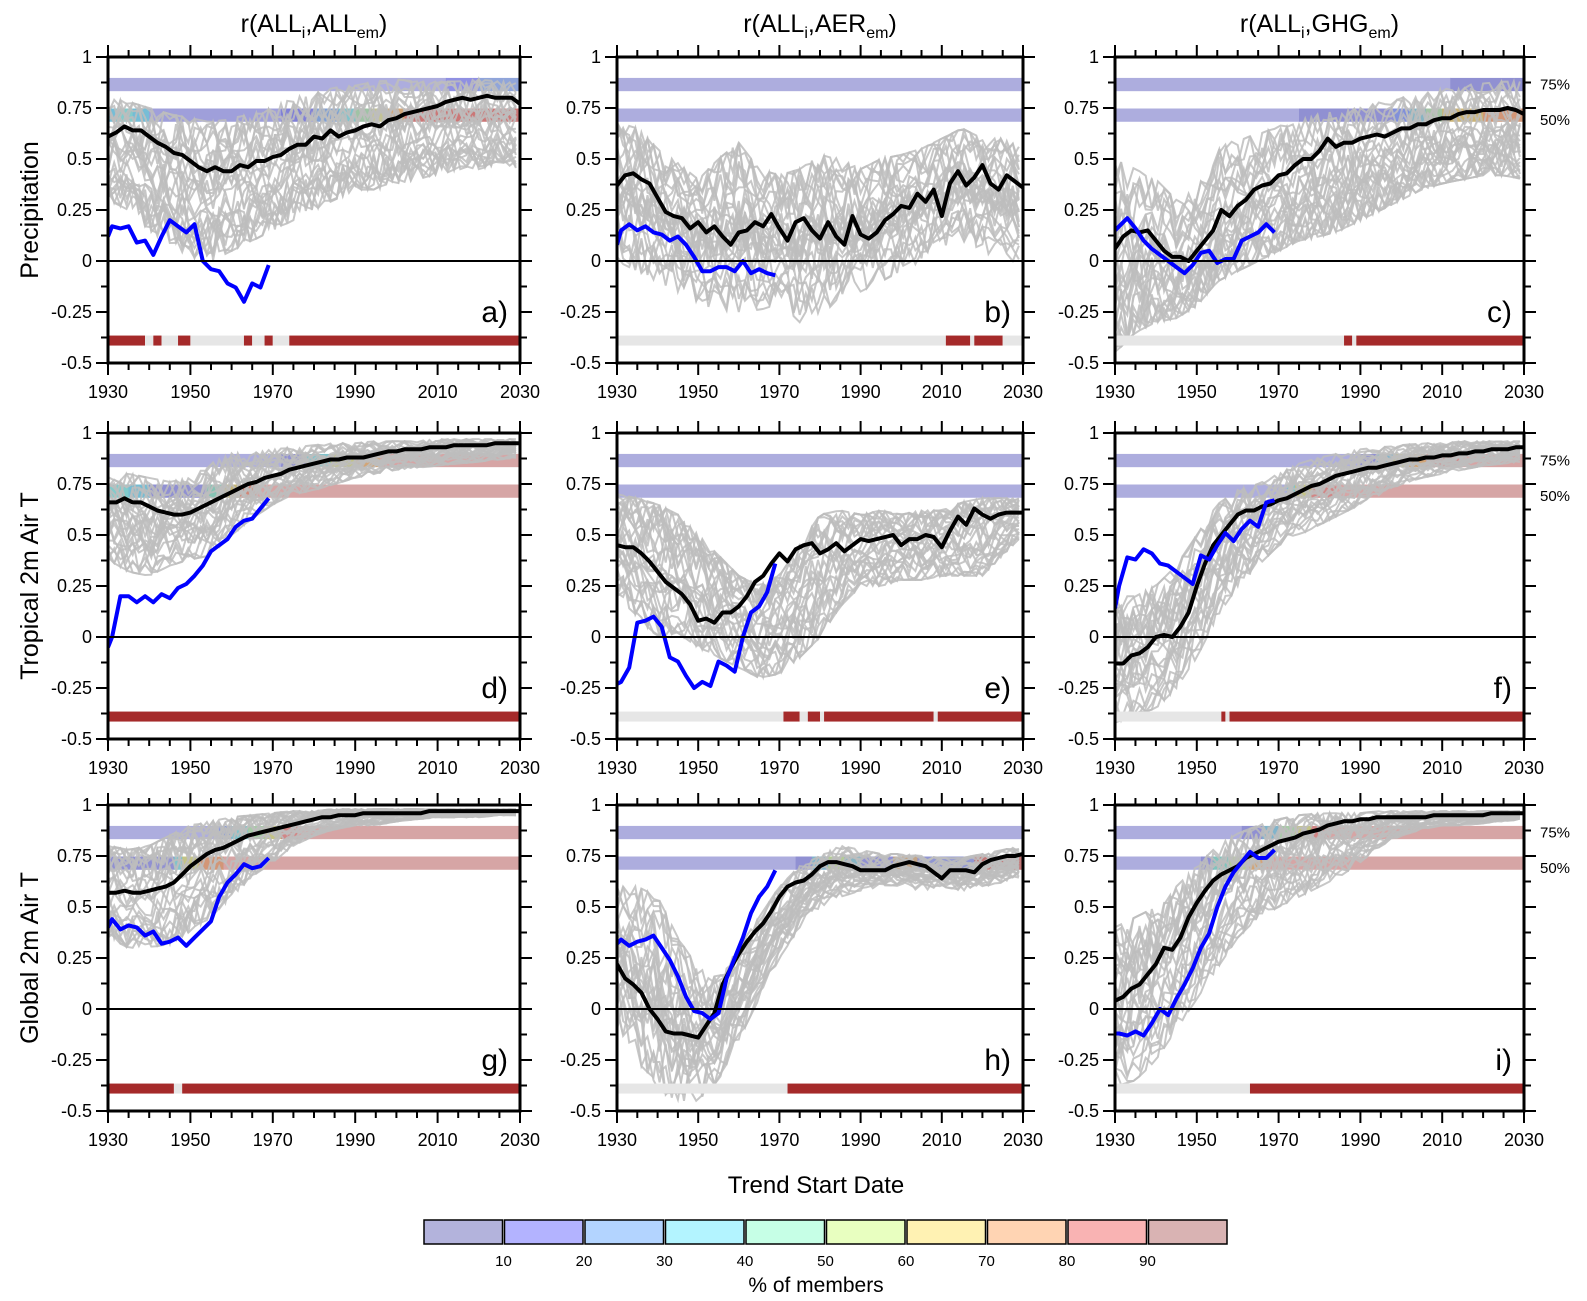 This screenshot has height=1301, width=1587. Describe the element at coordinates (1555, 461) in the screenshot. I see `pct-75-label: 75%` at that location.